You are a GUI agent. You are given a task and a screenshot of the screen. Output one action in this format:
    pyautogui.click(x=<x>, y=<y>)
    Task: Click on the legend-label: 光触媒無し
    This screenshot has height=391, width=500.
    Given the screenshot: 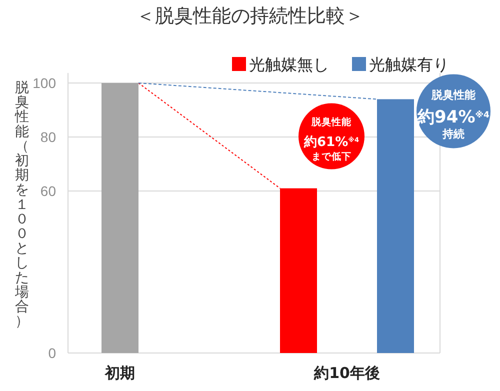 What is the action you would take?
    pyautogui.click(x=289, y=64)
    